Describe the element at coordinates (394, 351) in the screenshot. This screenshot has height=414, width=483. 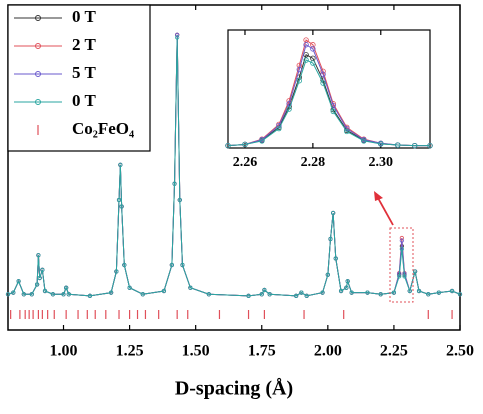
I see `x-tick-label: 2.25` at that location.